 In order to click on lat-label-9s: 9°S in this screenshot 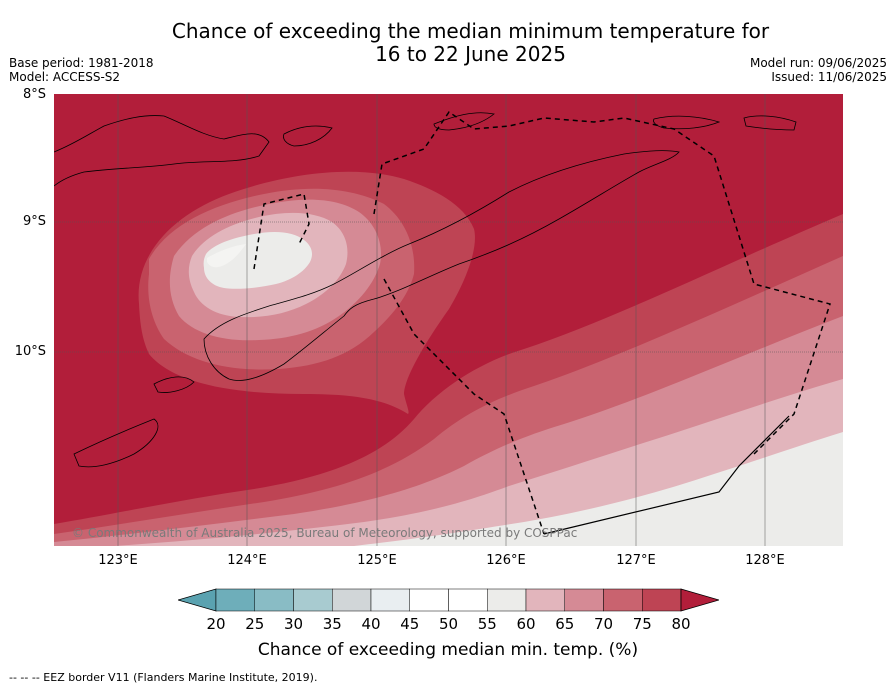, I will do `click(34, 221)`.